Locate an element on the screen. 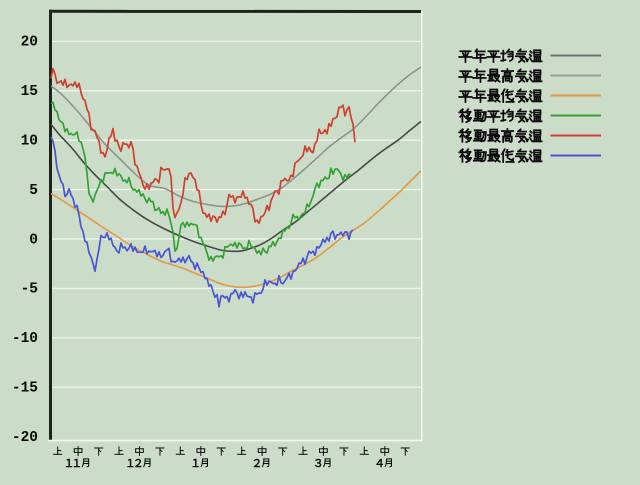 This screenshot has width=640, height=485. svg-text: 5 is located at coordinates (33, 191).